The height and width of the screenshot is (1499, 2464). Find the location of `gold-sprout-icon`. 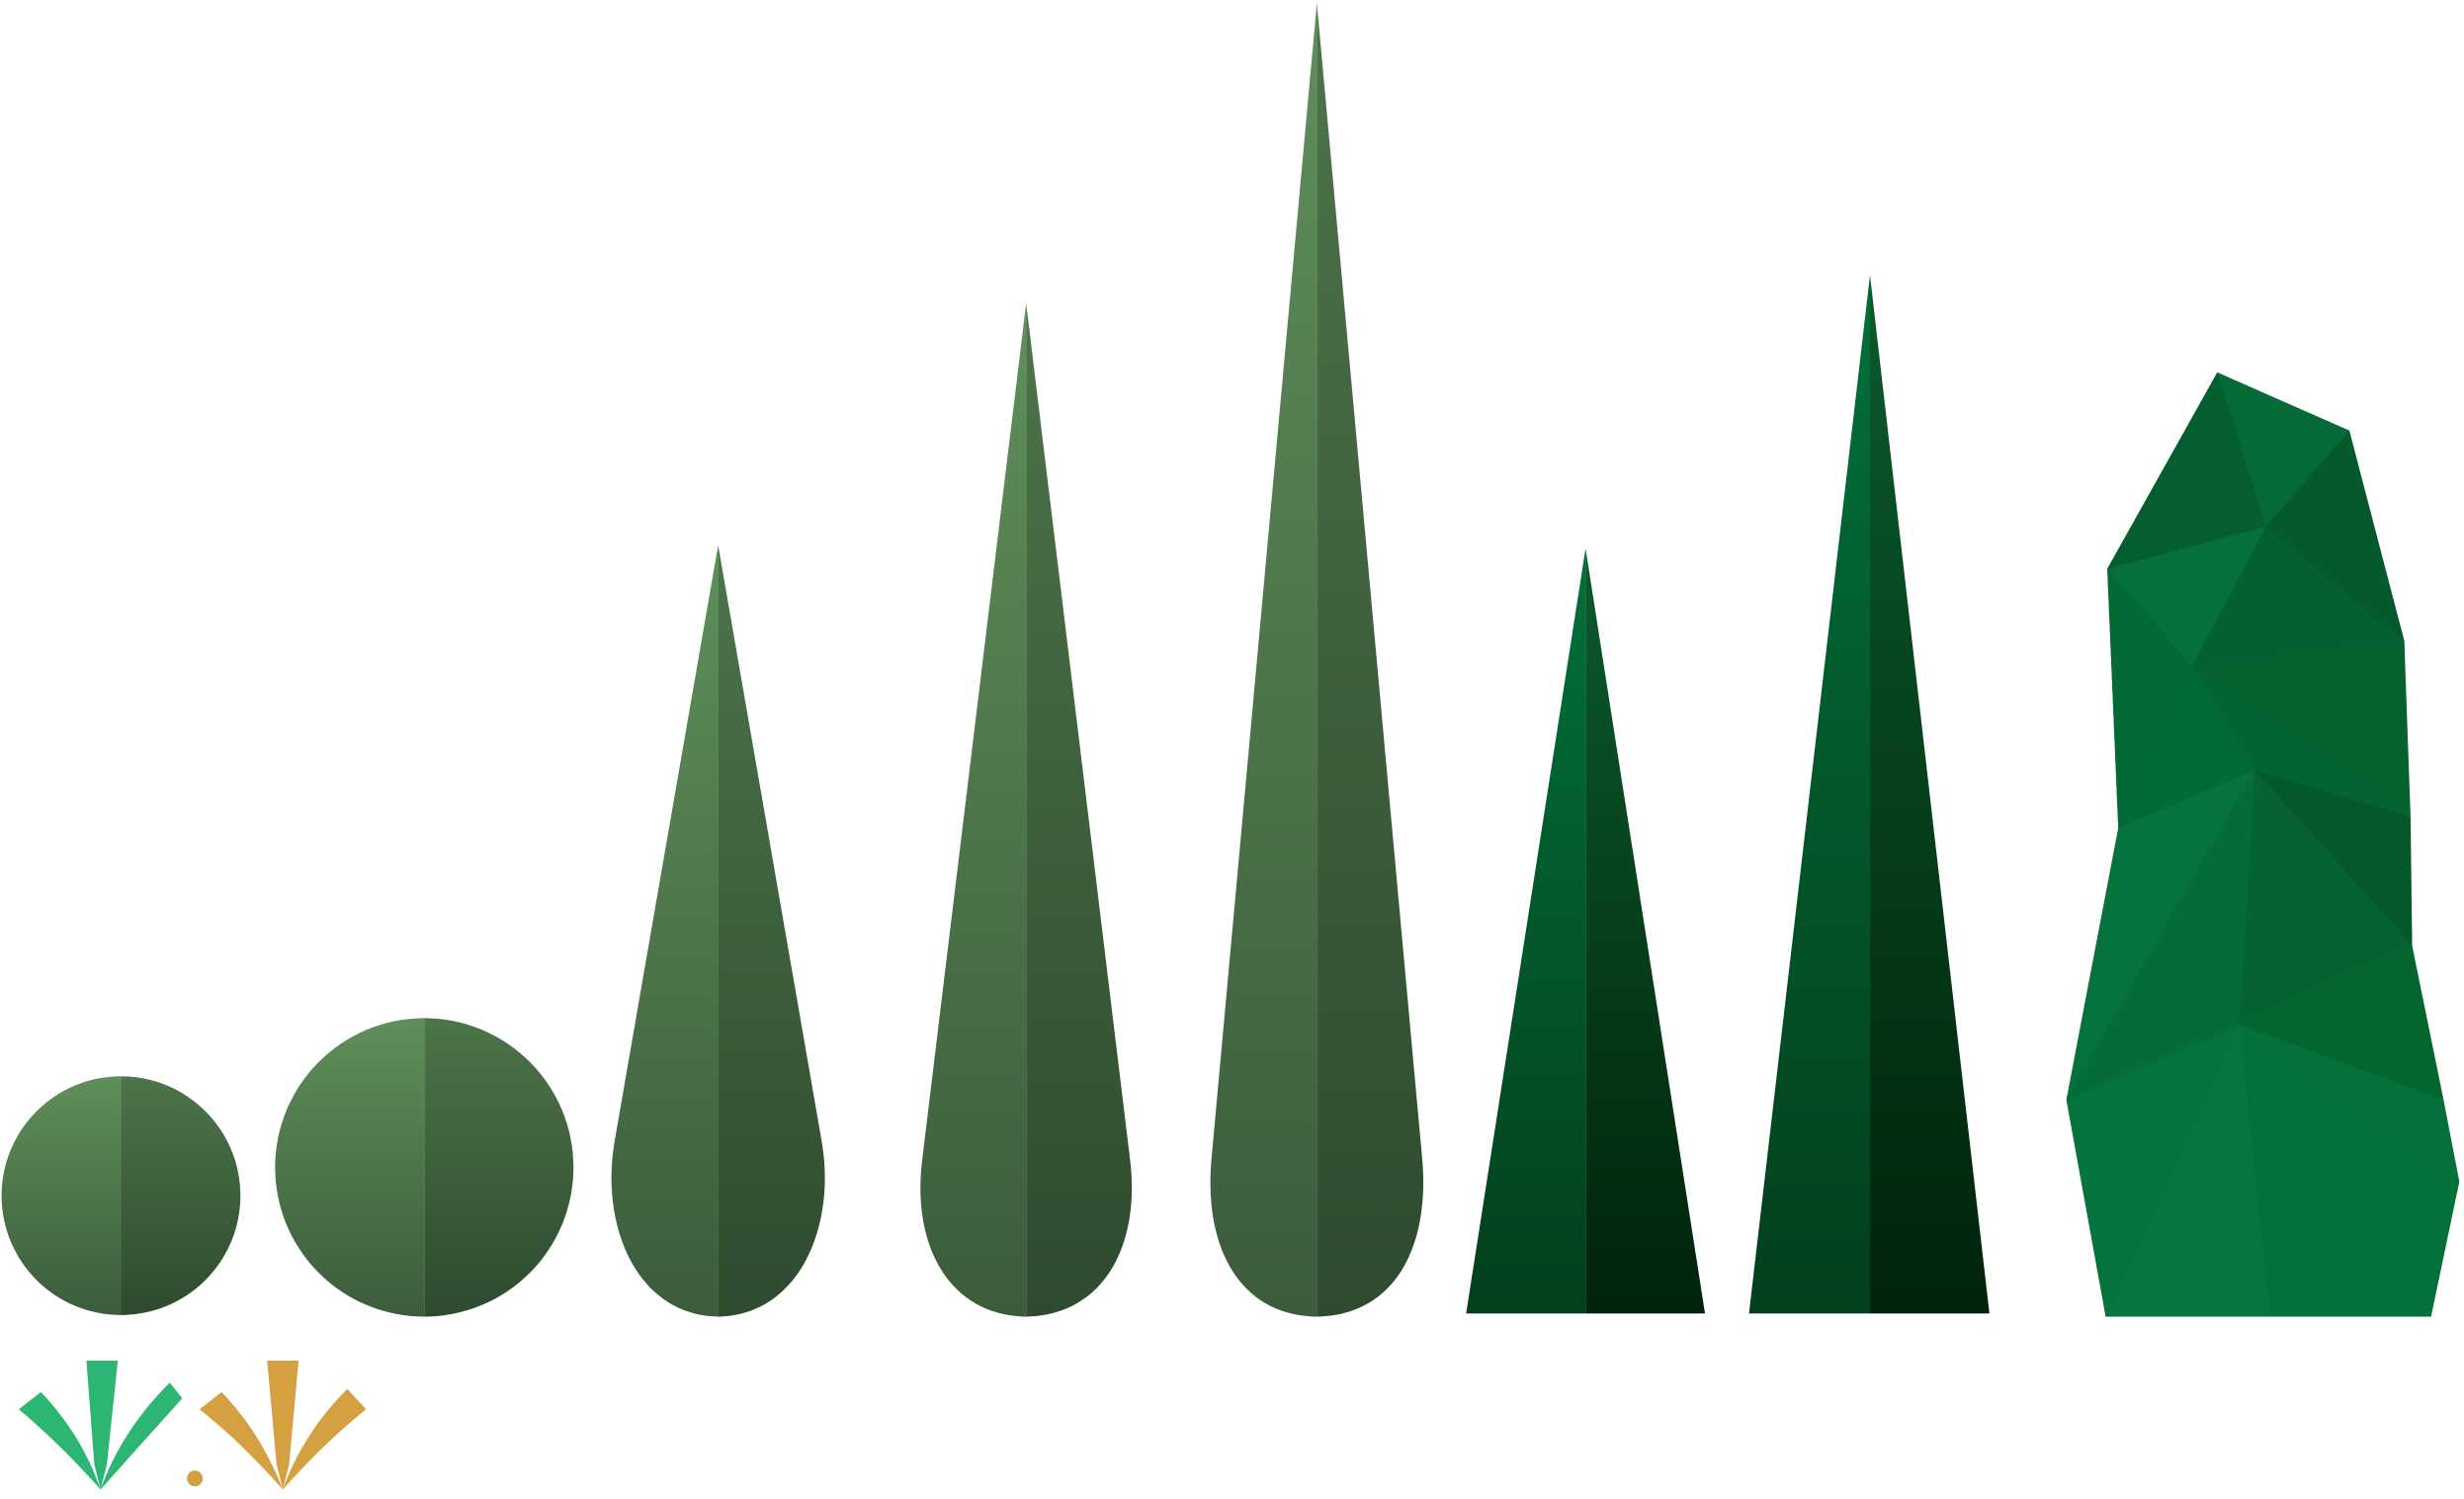

gold-sprout-icon is located at coordinates (277, 1425).